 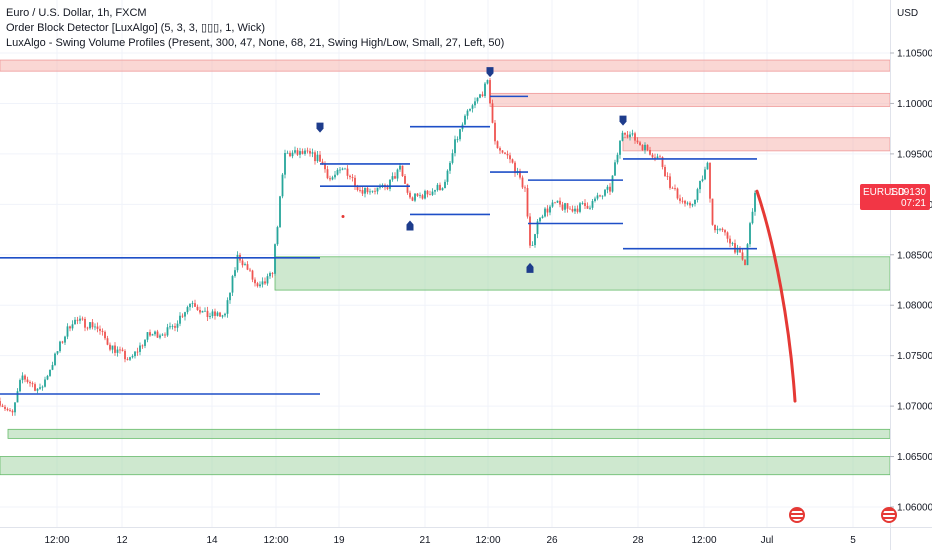 What do you see at coordinates (884, 192) in the screenshot?
I see `price-tag-symbol: EURUSD` at bounding box center [884, 192].